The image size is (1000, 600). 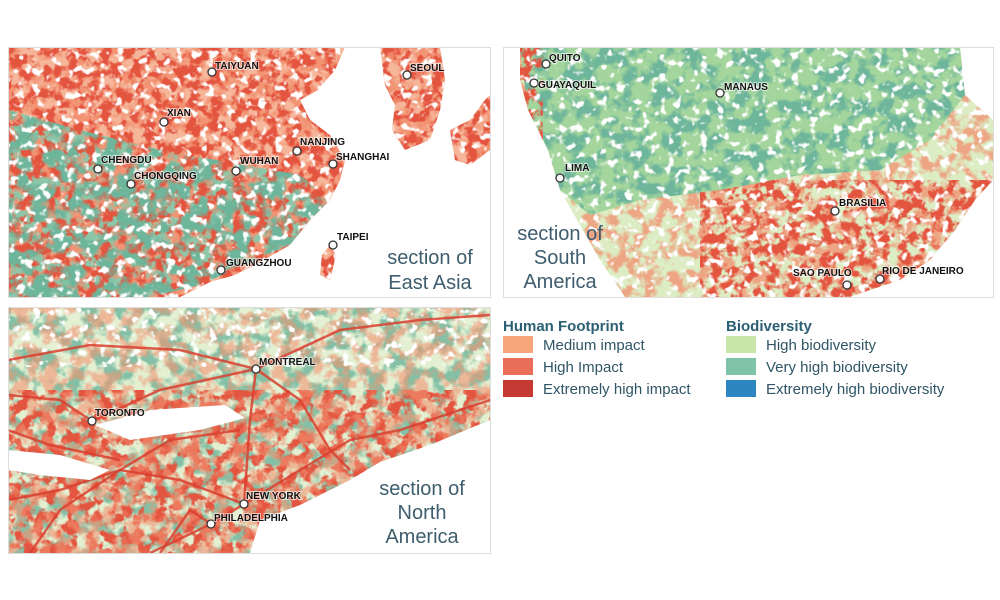 What do you see at coordinates (567, 85) in the screenshot?
I see `city-label: GUAYAQUIL` at bounding box center [567, 85].